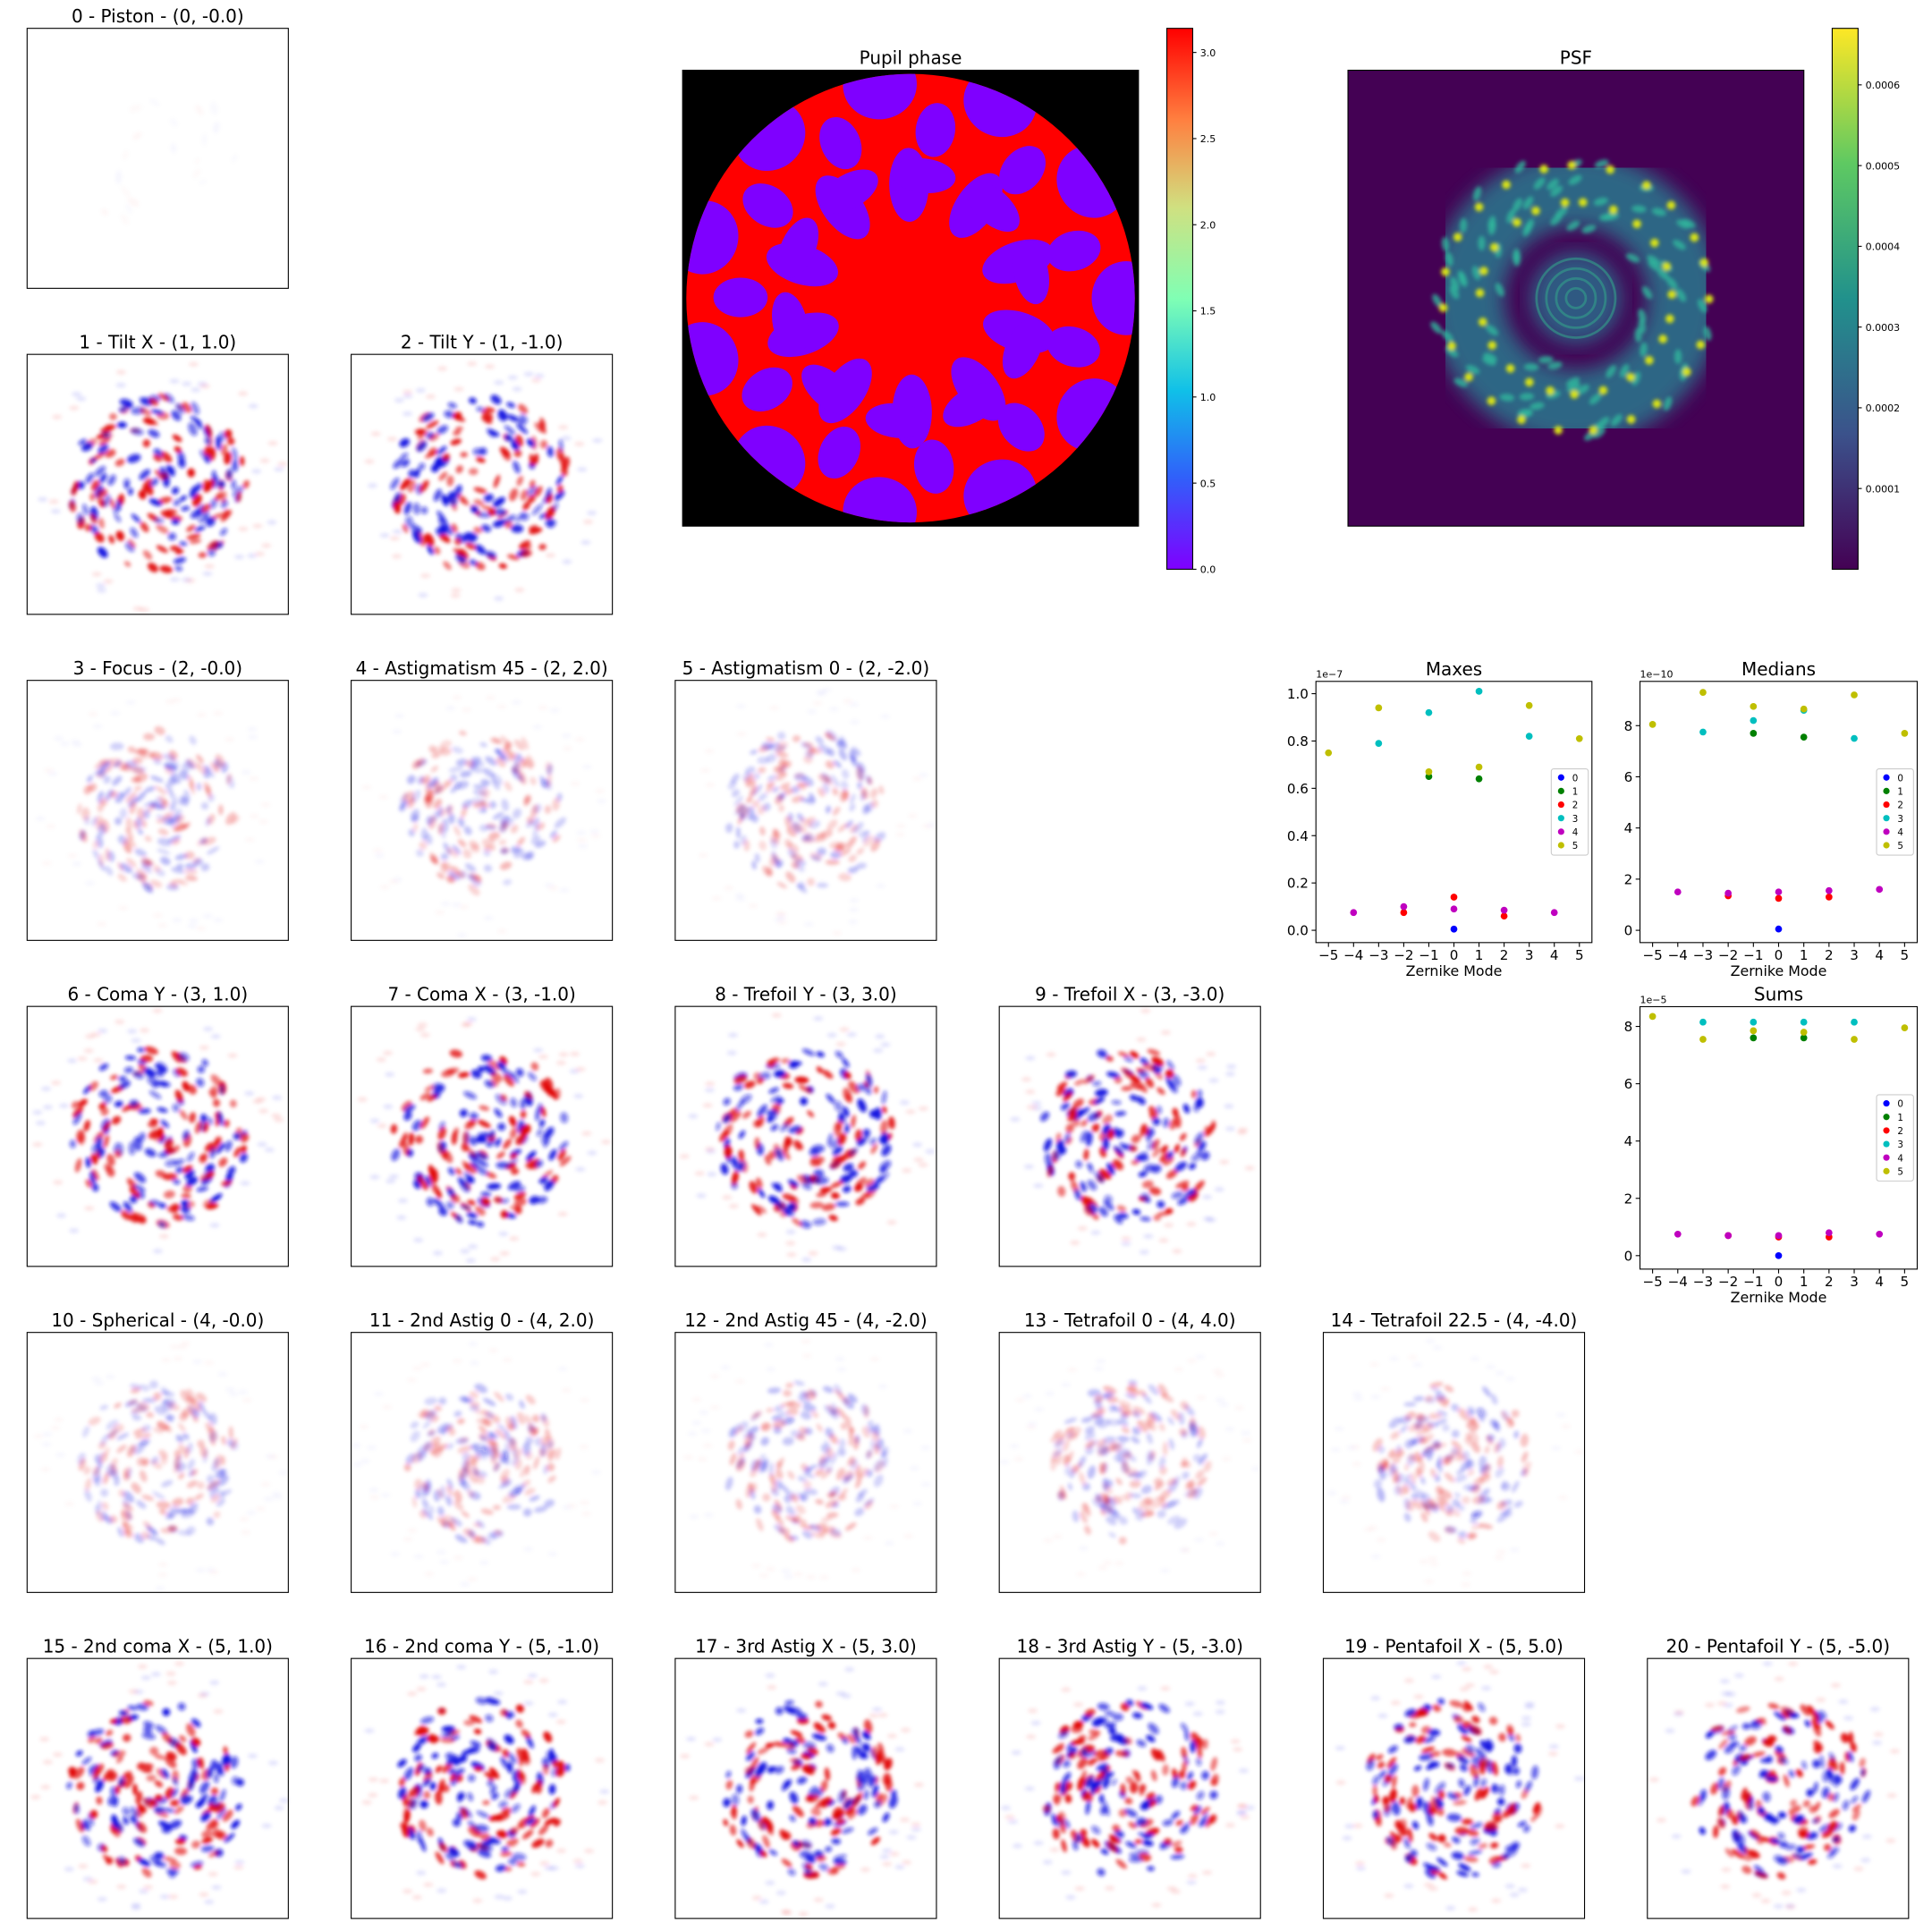 The image size is (1932, 1932). I want to click on x-tick-label: −3, so click(1378, 955).